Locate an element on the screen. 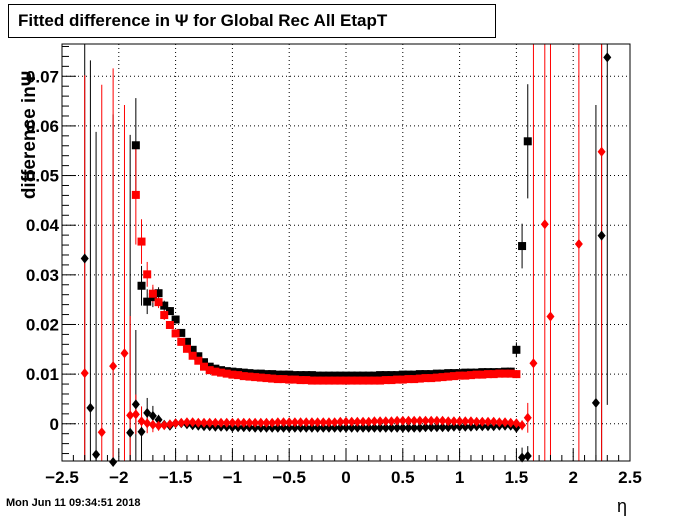 Image resolution: width=700 pixels, height=517 pixels. timestamp: Mon Jun 11 09:34:51 2018 is located at coordinates (73, 503).